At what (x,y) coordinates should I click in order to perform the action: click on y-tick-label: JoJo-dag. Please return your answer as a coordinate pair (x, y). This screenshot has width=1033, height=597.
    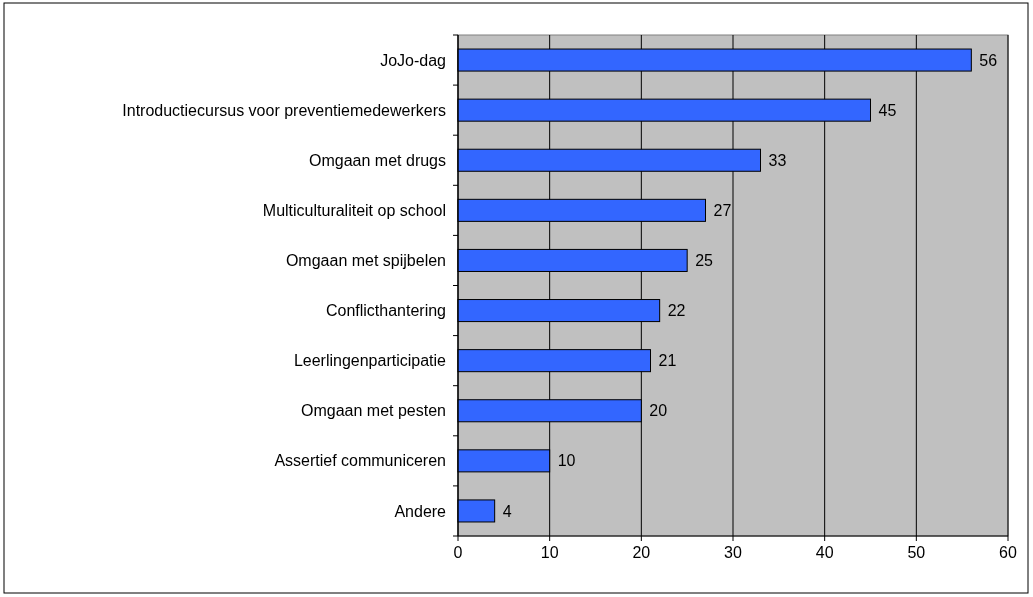
    Looking at the image, I should click on (413, 60).